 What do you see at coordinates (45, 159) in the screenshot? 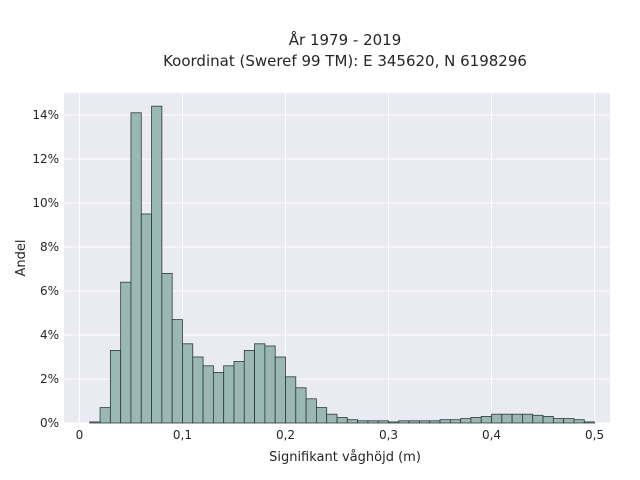
I see `y-tick-label: 12%` at bounding box center [45, 159].